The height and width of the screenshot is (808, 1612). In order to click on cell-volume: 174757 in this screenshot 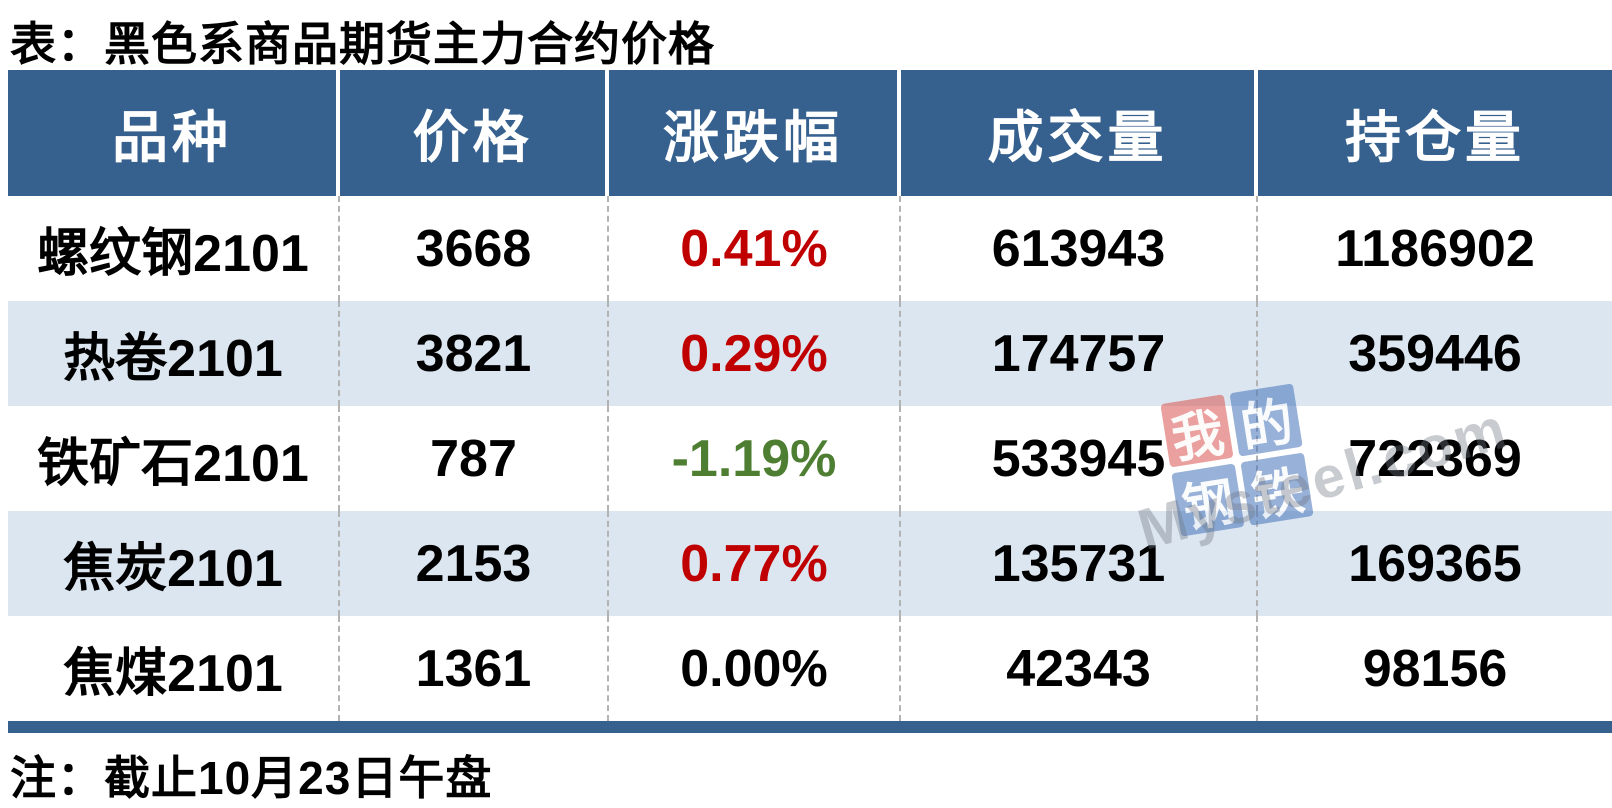, I will do `click(1079, 353)`.